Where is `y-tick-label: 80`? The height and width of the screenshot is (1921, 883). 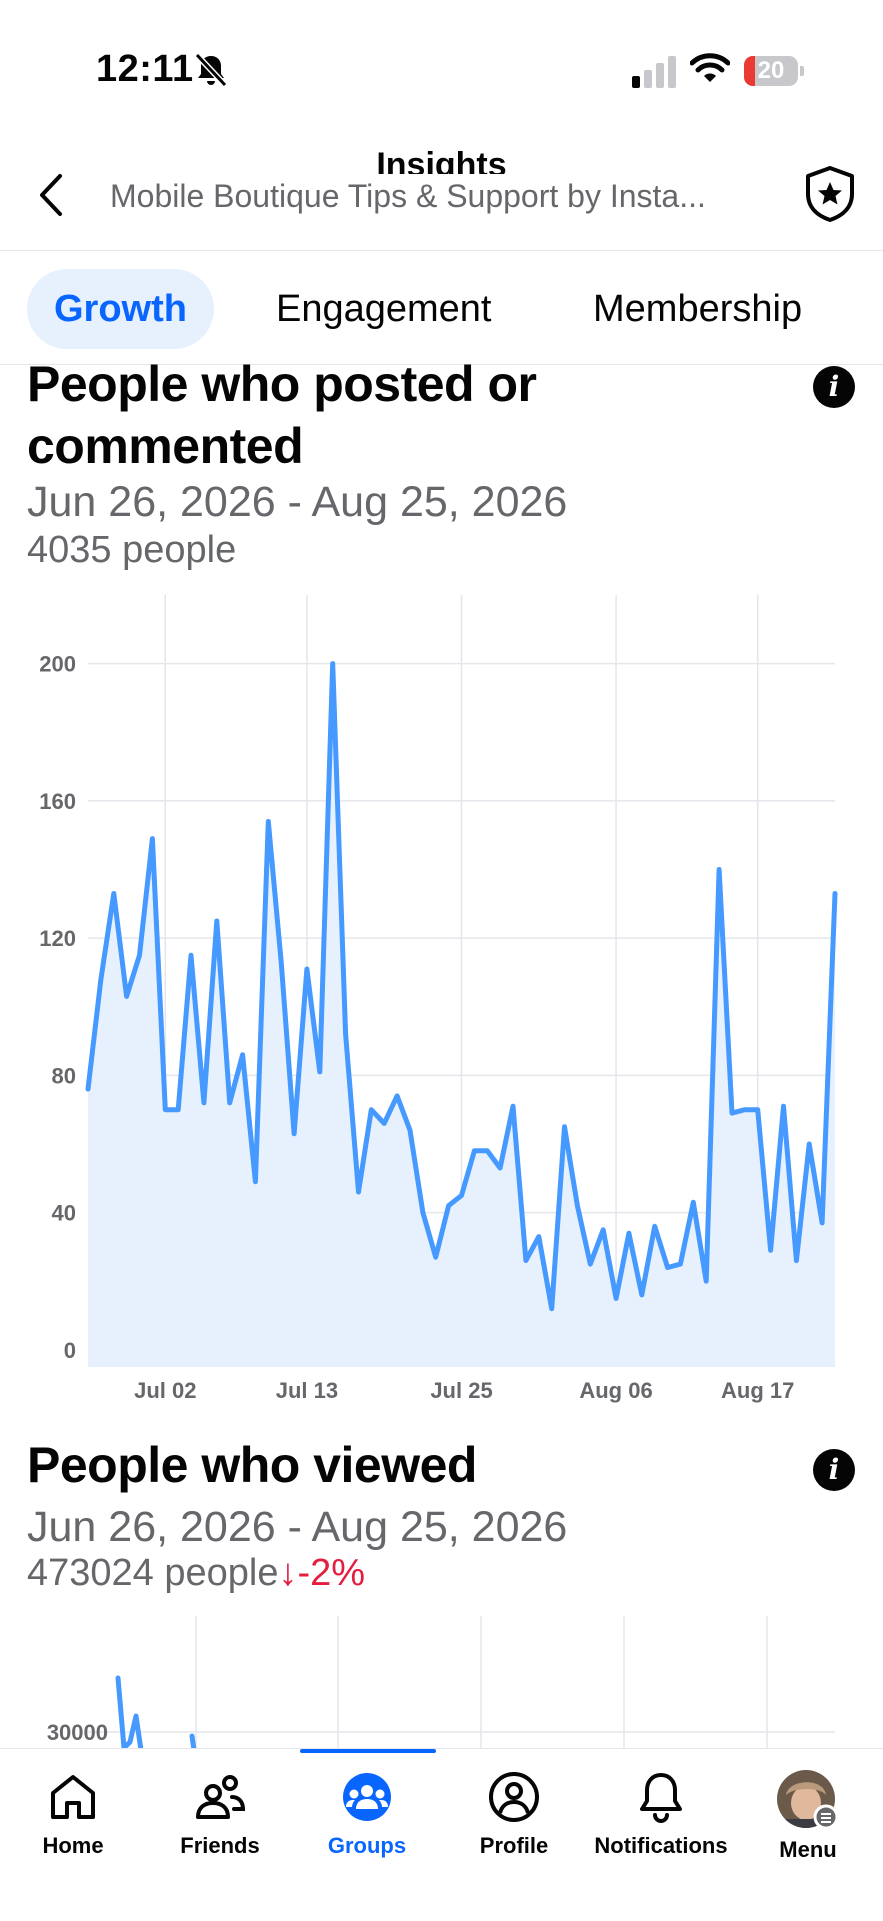
y-tick-label: 80 is located at coordinates (64, 1075).